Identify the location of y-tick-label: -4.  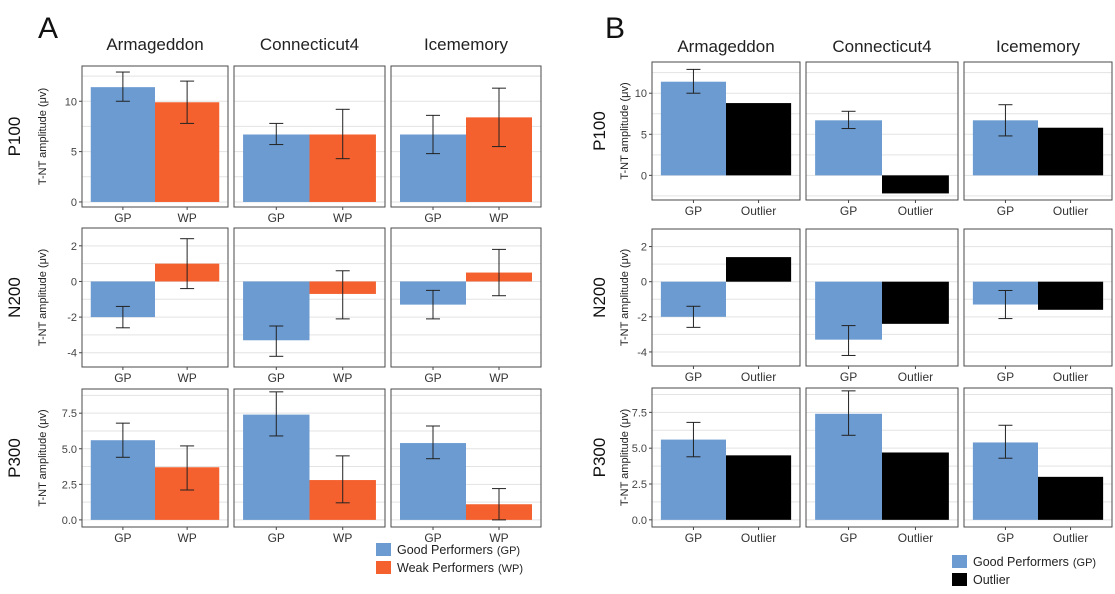
(642, 353).